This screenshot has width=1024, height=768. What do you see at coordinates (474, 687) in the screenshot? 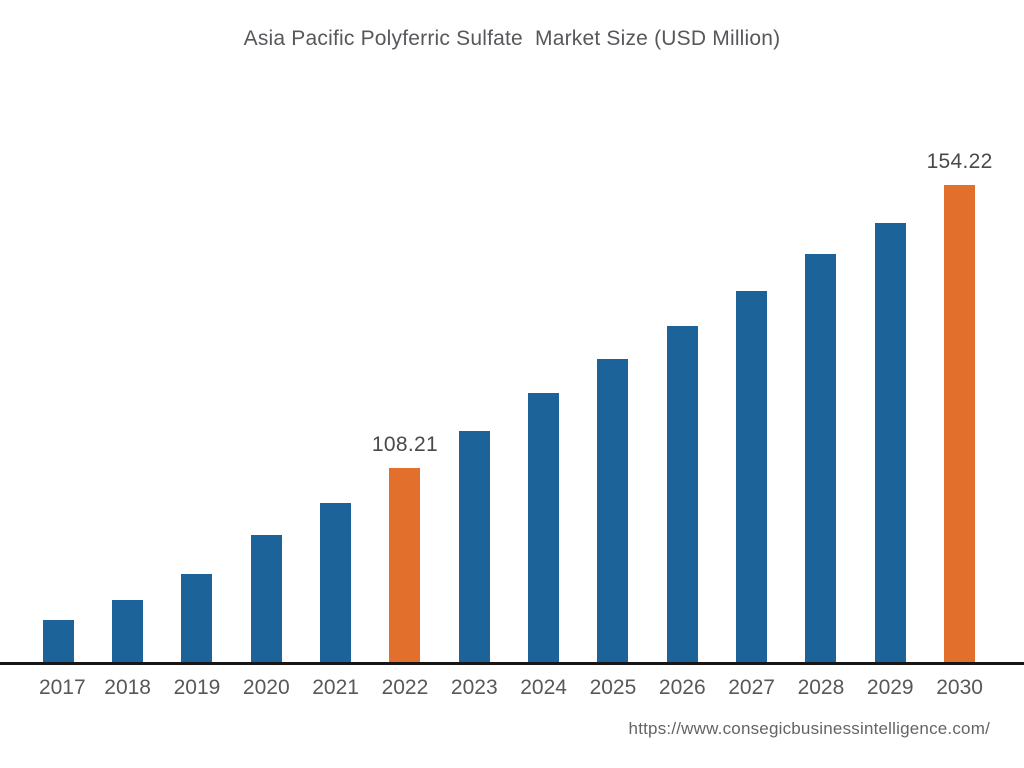
I see `x-tick-2023: 2023` at bounding box center [474, 687].